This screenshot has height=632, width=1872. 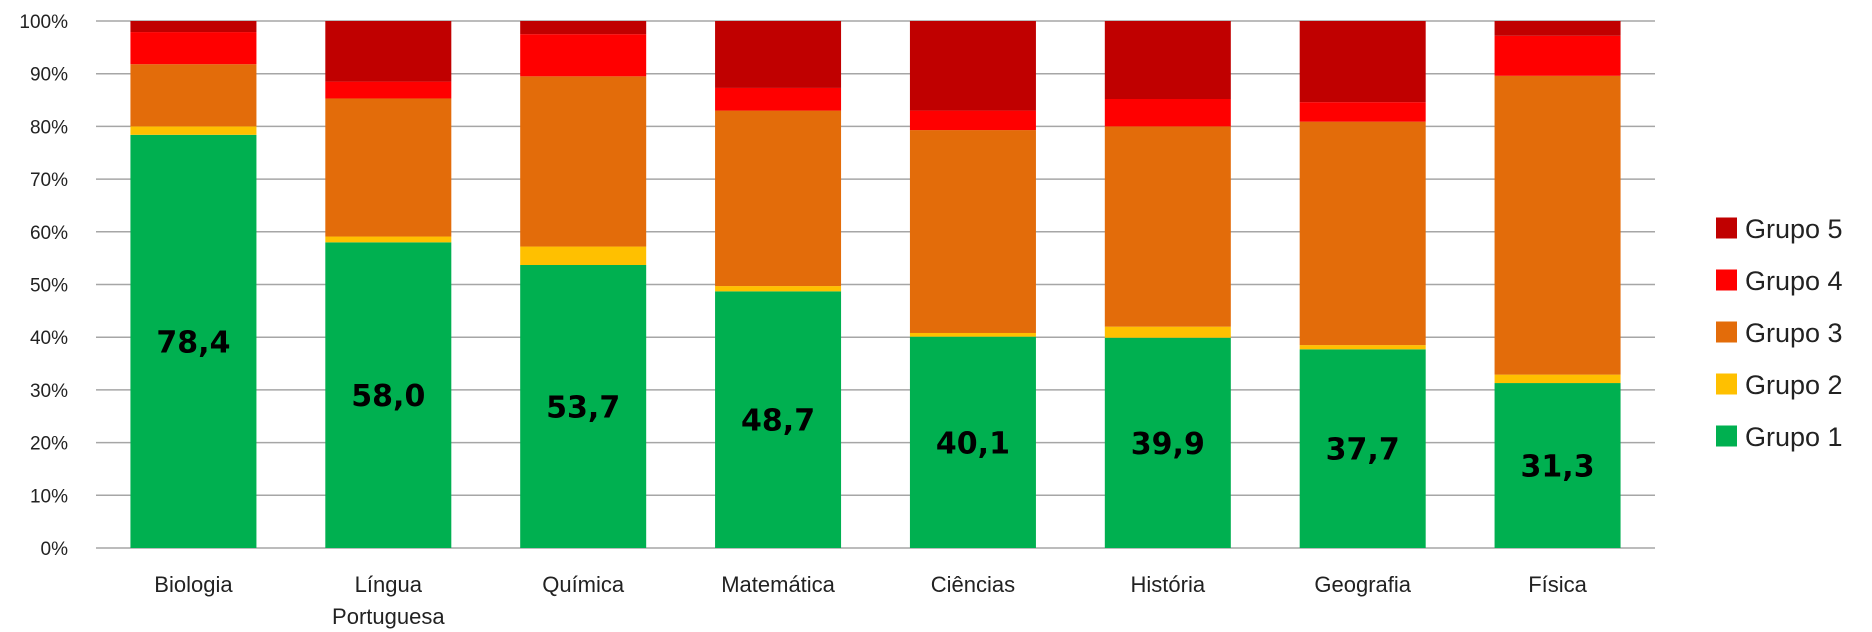 I want to click on x-category-label: História, so click(x=1168, y=584).